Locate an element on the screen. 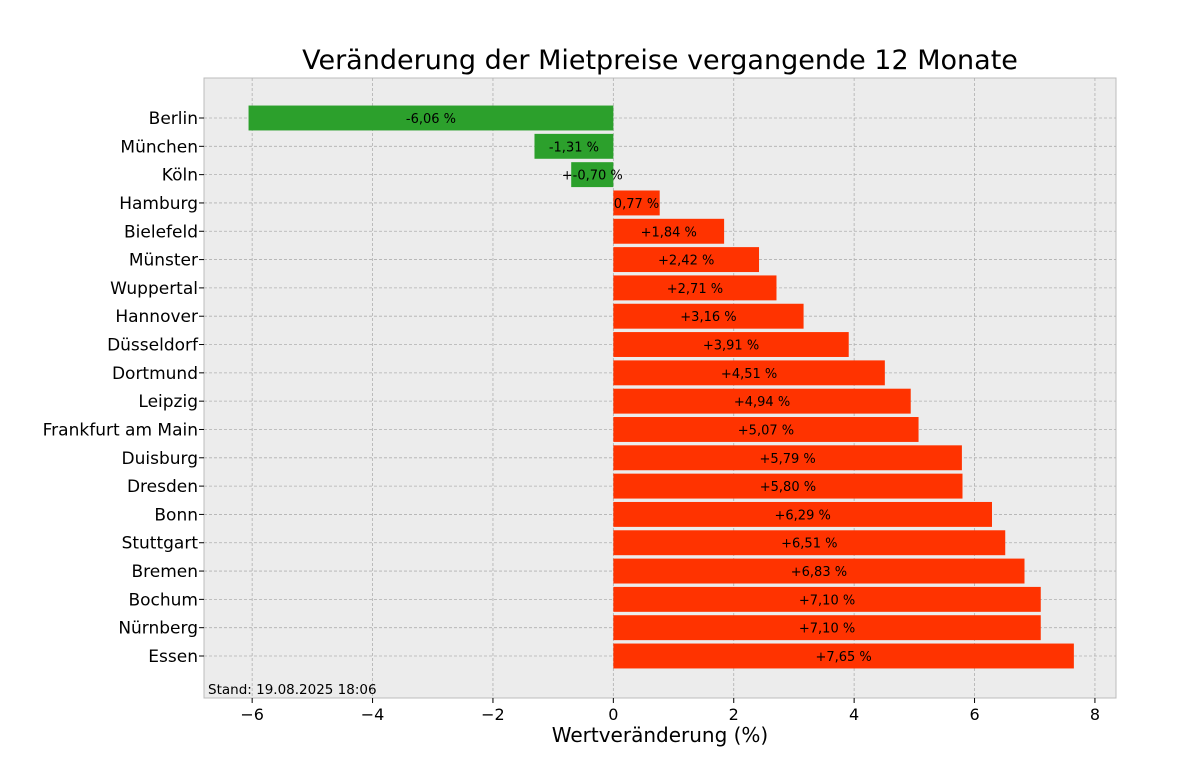  category-label: Hannover is located at coordinates (156, 317).